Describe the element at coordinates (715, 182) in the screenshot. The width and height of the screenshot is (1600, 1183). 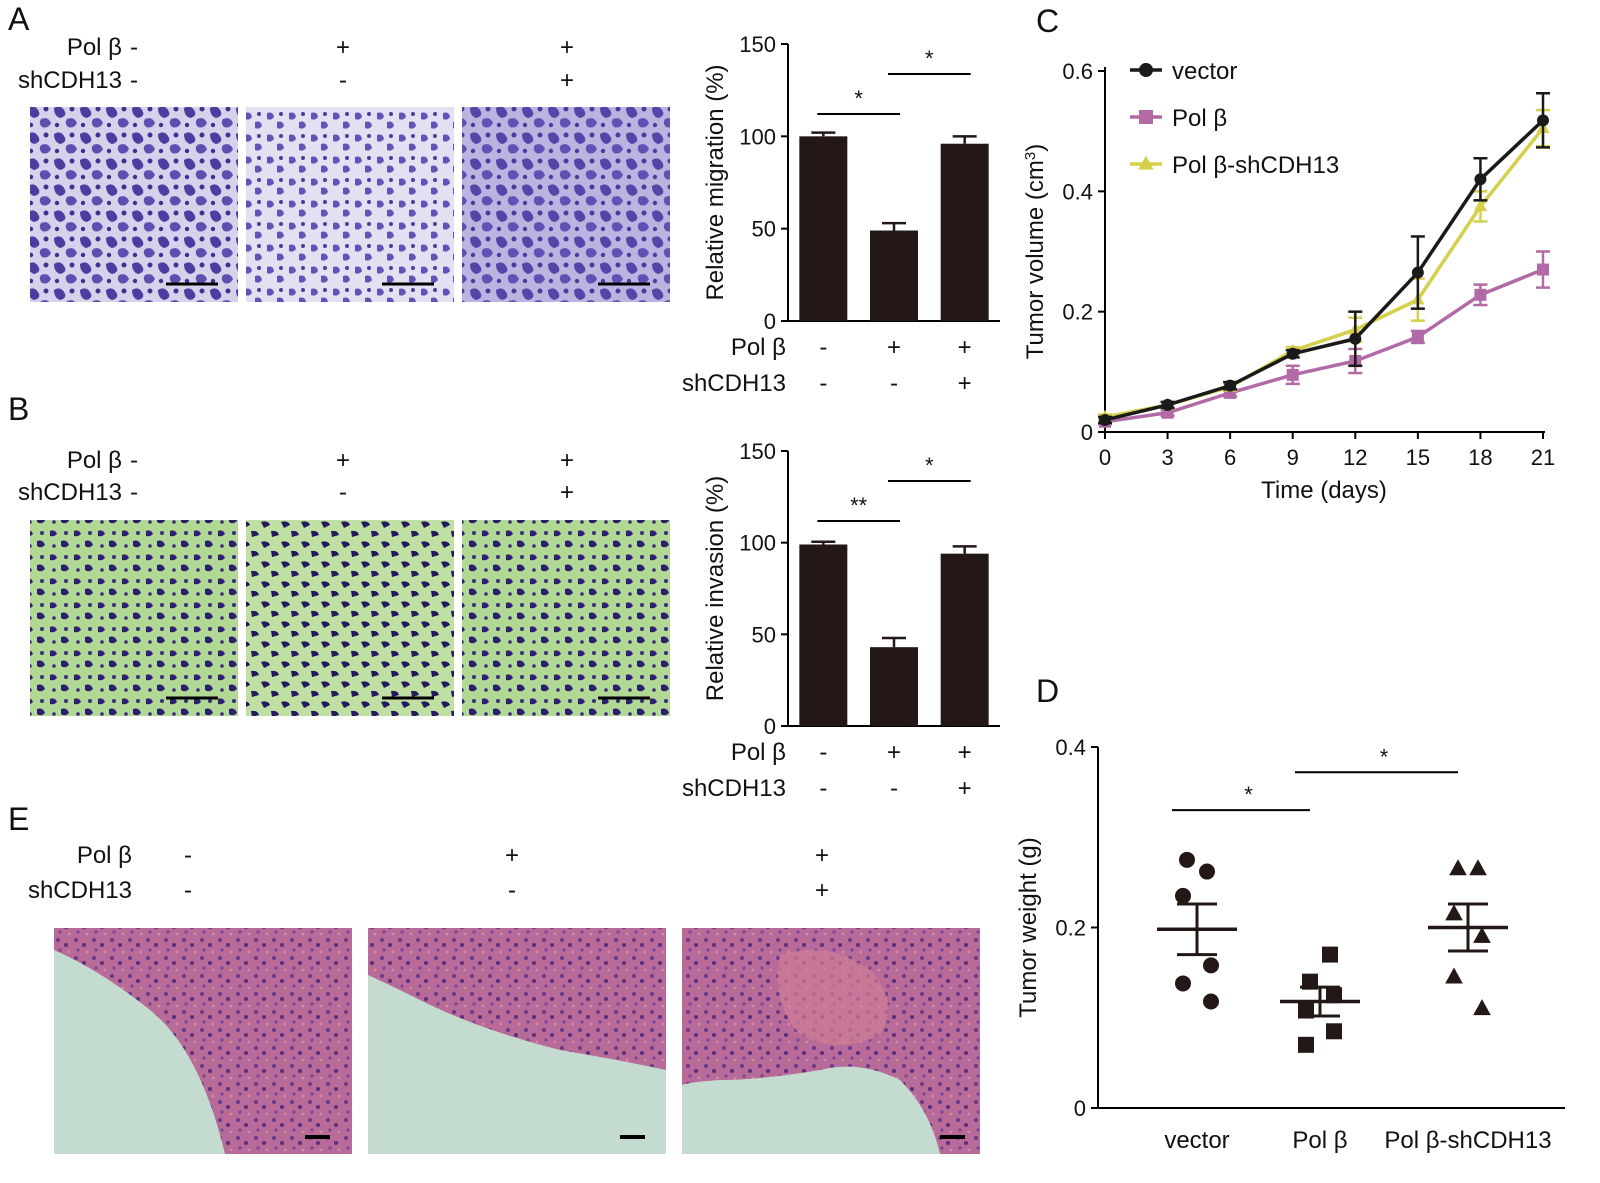
I see `y-axis-label: Relative migration (%)` at that location.